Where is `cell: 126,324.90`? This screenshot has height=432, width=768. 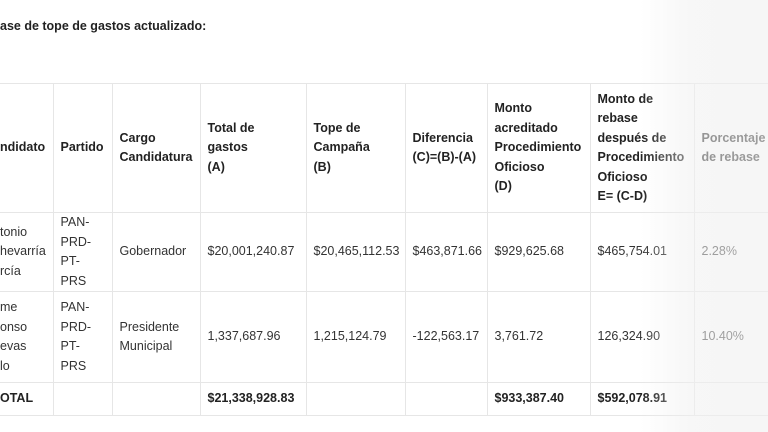
cell: 126,324.90 is located at coordinates (642, 337).